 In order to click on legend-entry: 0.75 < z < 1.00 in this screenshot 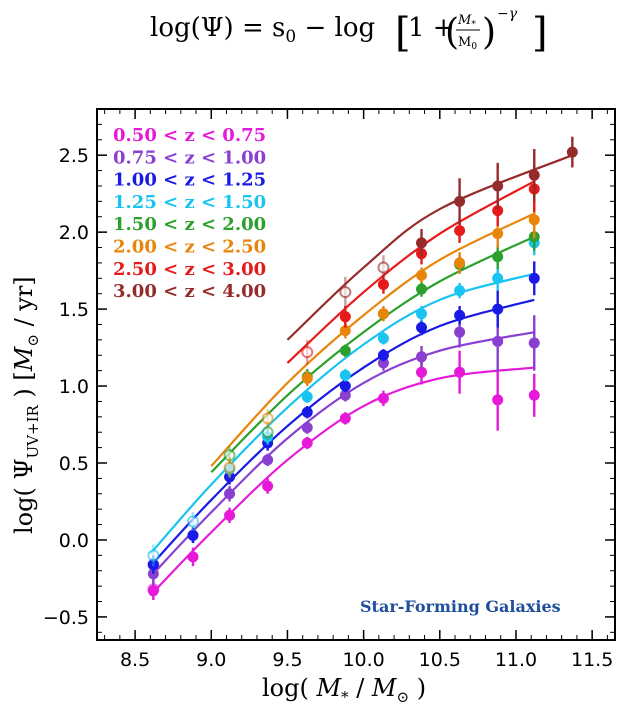, I will do `click(189, 157)`.